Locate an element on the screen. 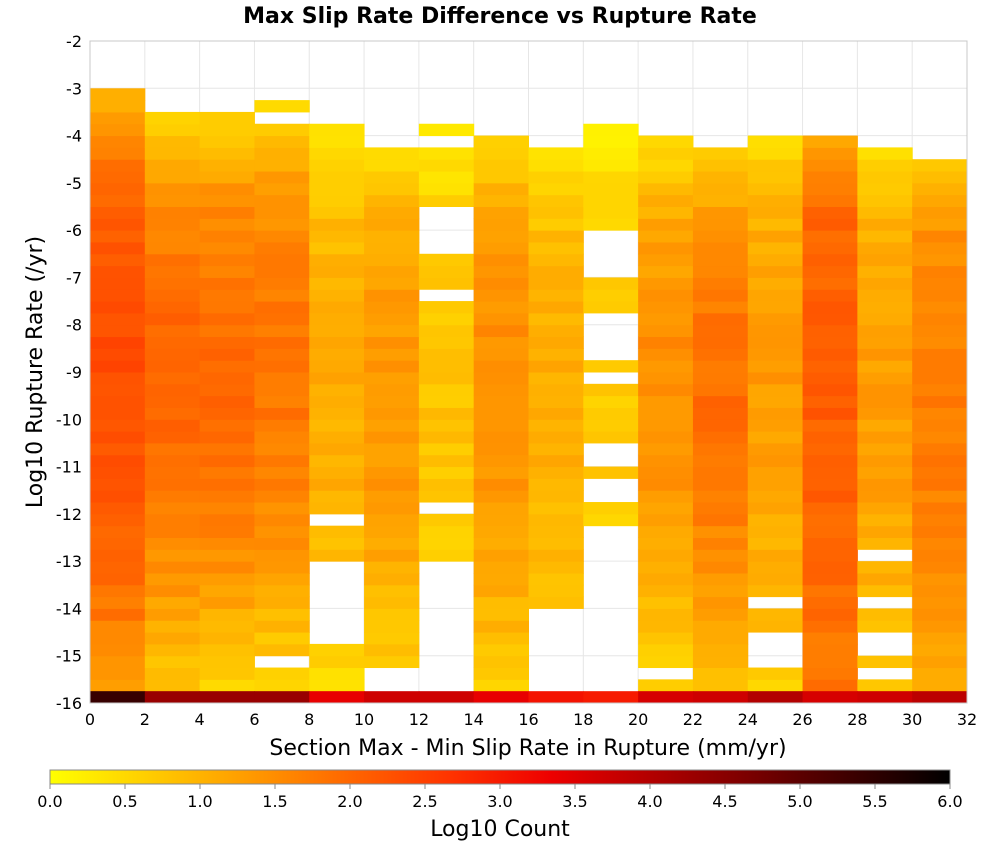 Image resolution: width=1000 pixels, height=850 pixels. colorbar-tick-label: 2.0 is located at coordinates (349, 801).